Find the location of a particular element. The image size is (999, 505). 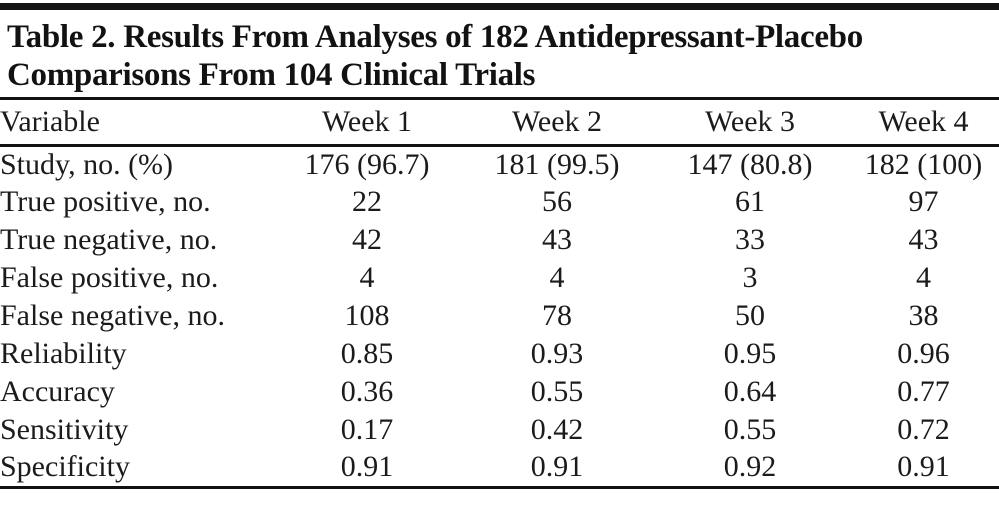

cell-week2: 78 is located at coordinates (557, 315).